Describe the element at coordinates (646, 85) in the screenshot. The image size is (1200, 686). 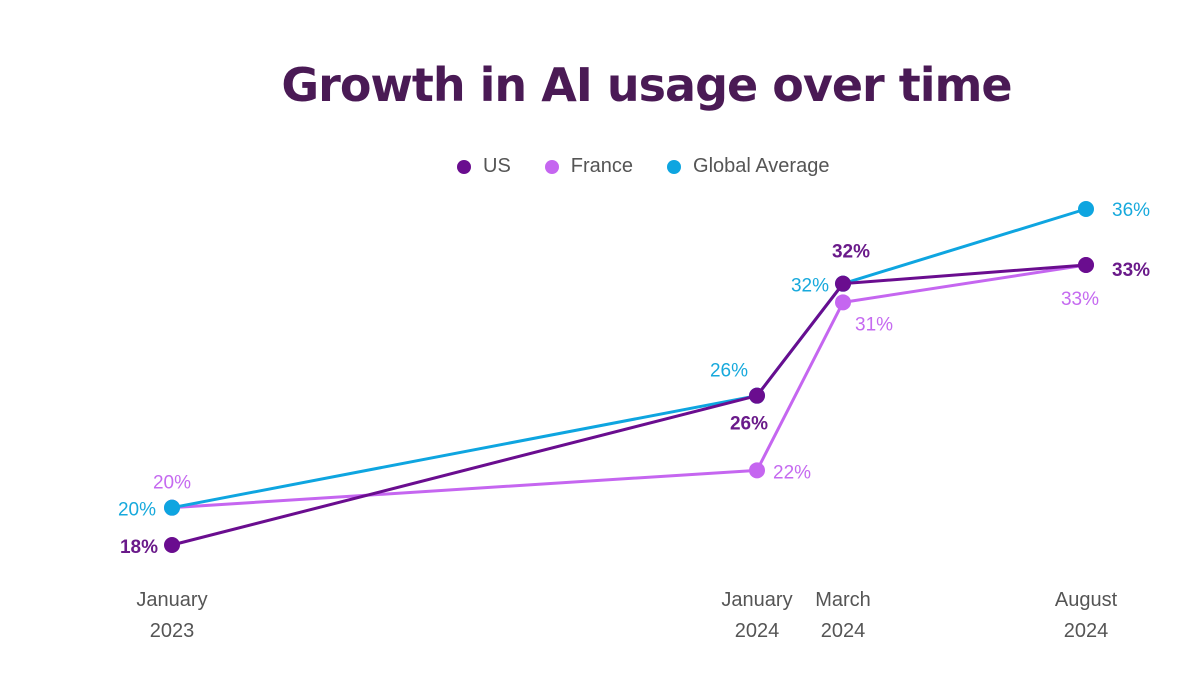
I see `chart-title: Growth in AI usage over time` at that location.